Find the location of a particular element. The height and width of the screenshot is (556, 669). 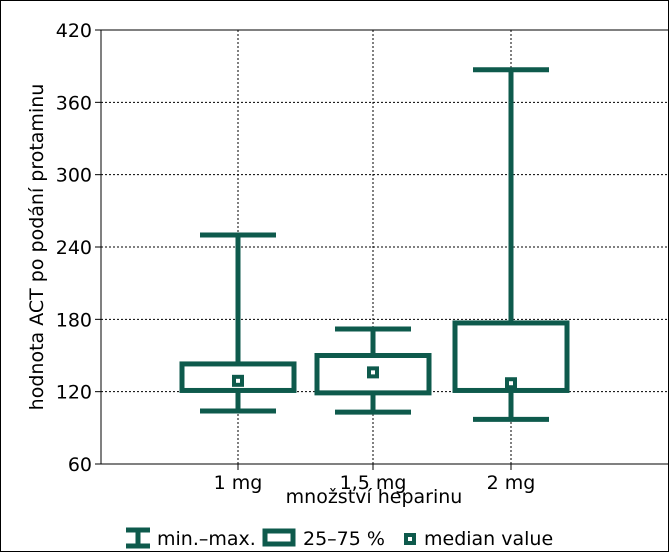

iqr-box is located at coordinates (238, 377).